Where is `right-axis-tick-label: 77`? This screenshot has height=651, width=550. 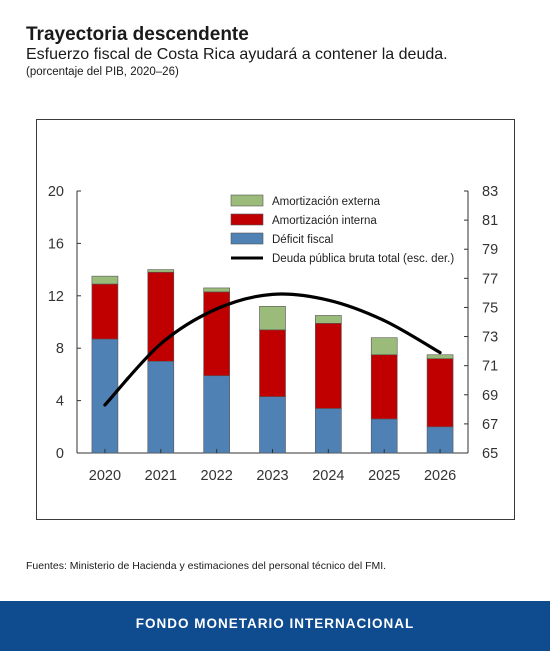
right-axis-tick-label: 77 is located at coordinates (490, 279).